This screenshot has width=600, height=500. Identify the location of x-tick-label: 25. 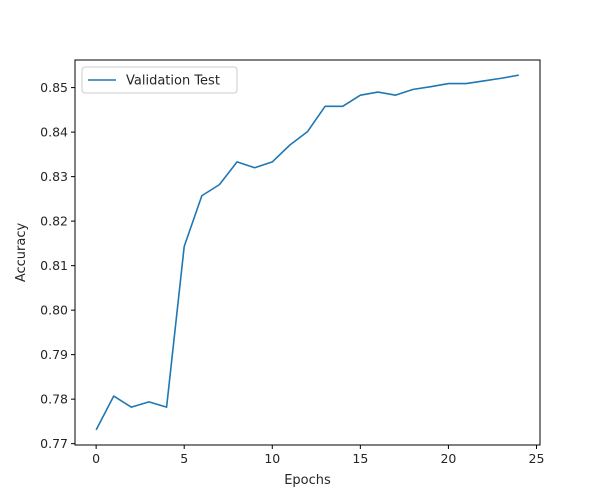
(537, 458).